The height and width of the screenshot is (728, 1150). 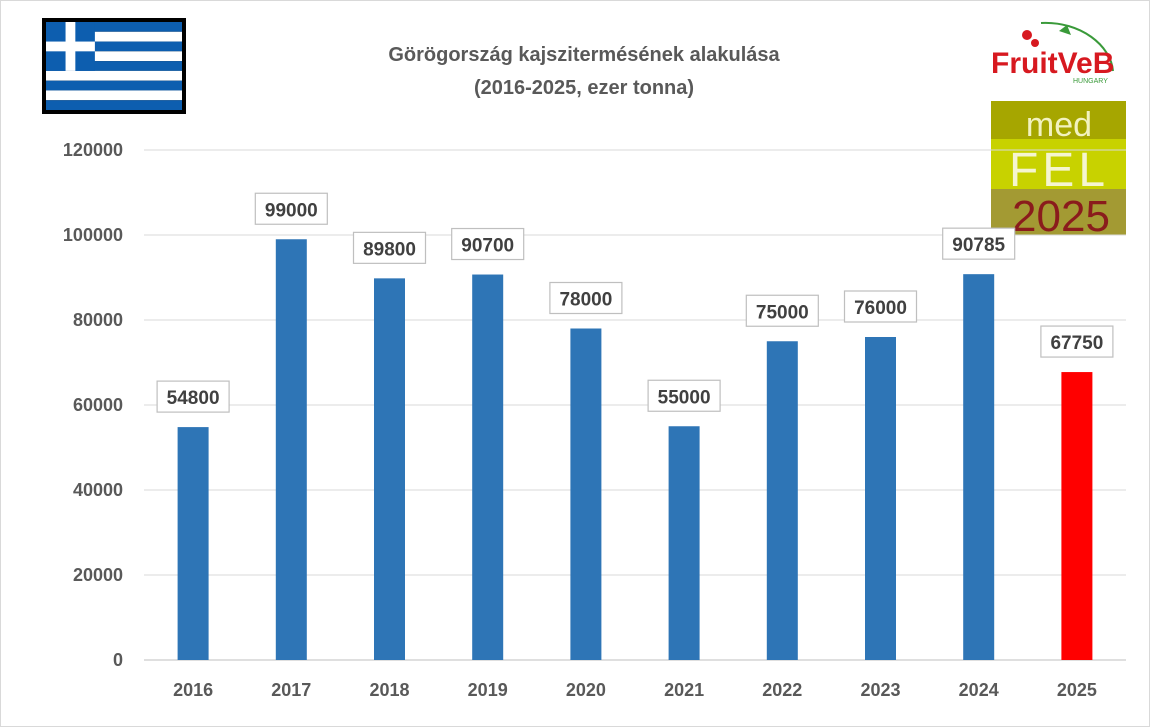 I want to click on medfel-line1: med, so click(x=1059, y=125).